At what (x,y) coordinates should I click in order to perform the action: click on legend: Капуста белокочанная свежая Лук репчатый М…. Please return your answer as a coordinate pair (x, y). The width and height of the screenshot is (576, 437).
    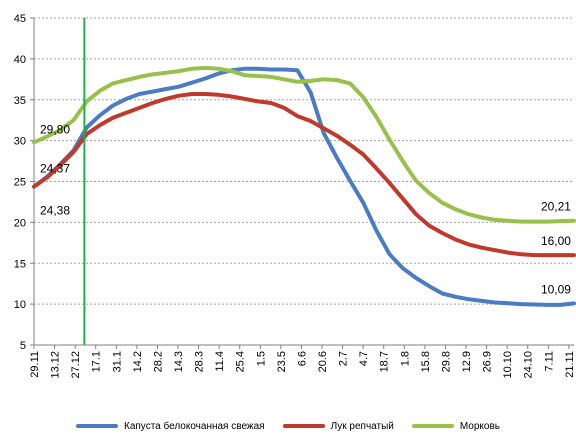
    Looking at the image, I should click on (288, 426).